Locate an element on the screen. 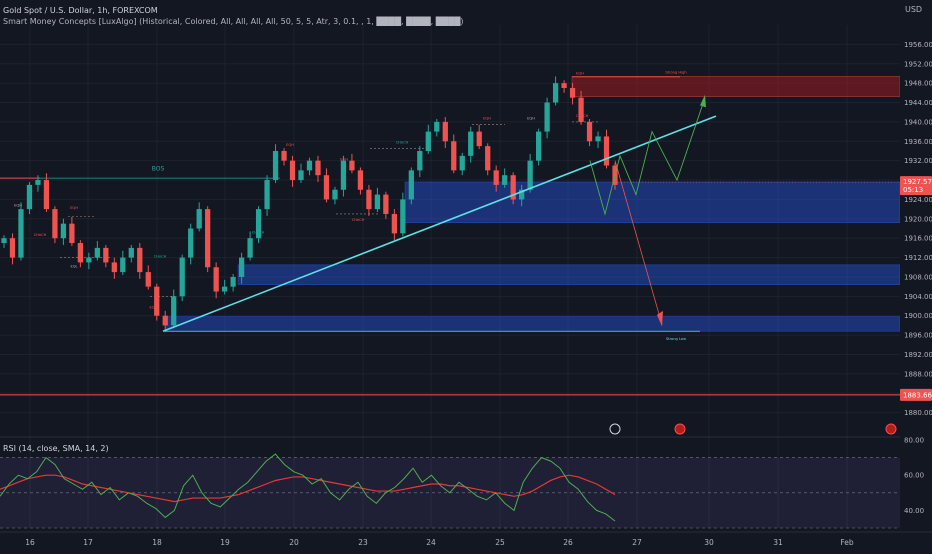 This screenshot has height=554, width=932. price-axis-bg is located at coordinates (916, 275).